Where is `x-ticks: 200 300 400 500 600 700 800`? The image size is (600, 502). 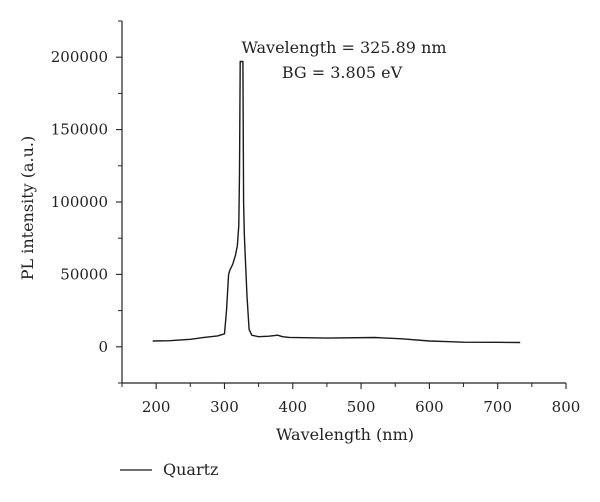
x-ticks: 200 300 400 500 600 700 800 is located at coordinates (351, 399).